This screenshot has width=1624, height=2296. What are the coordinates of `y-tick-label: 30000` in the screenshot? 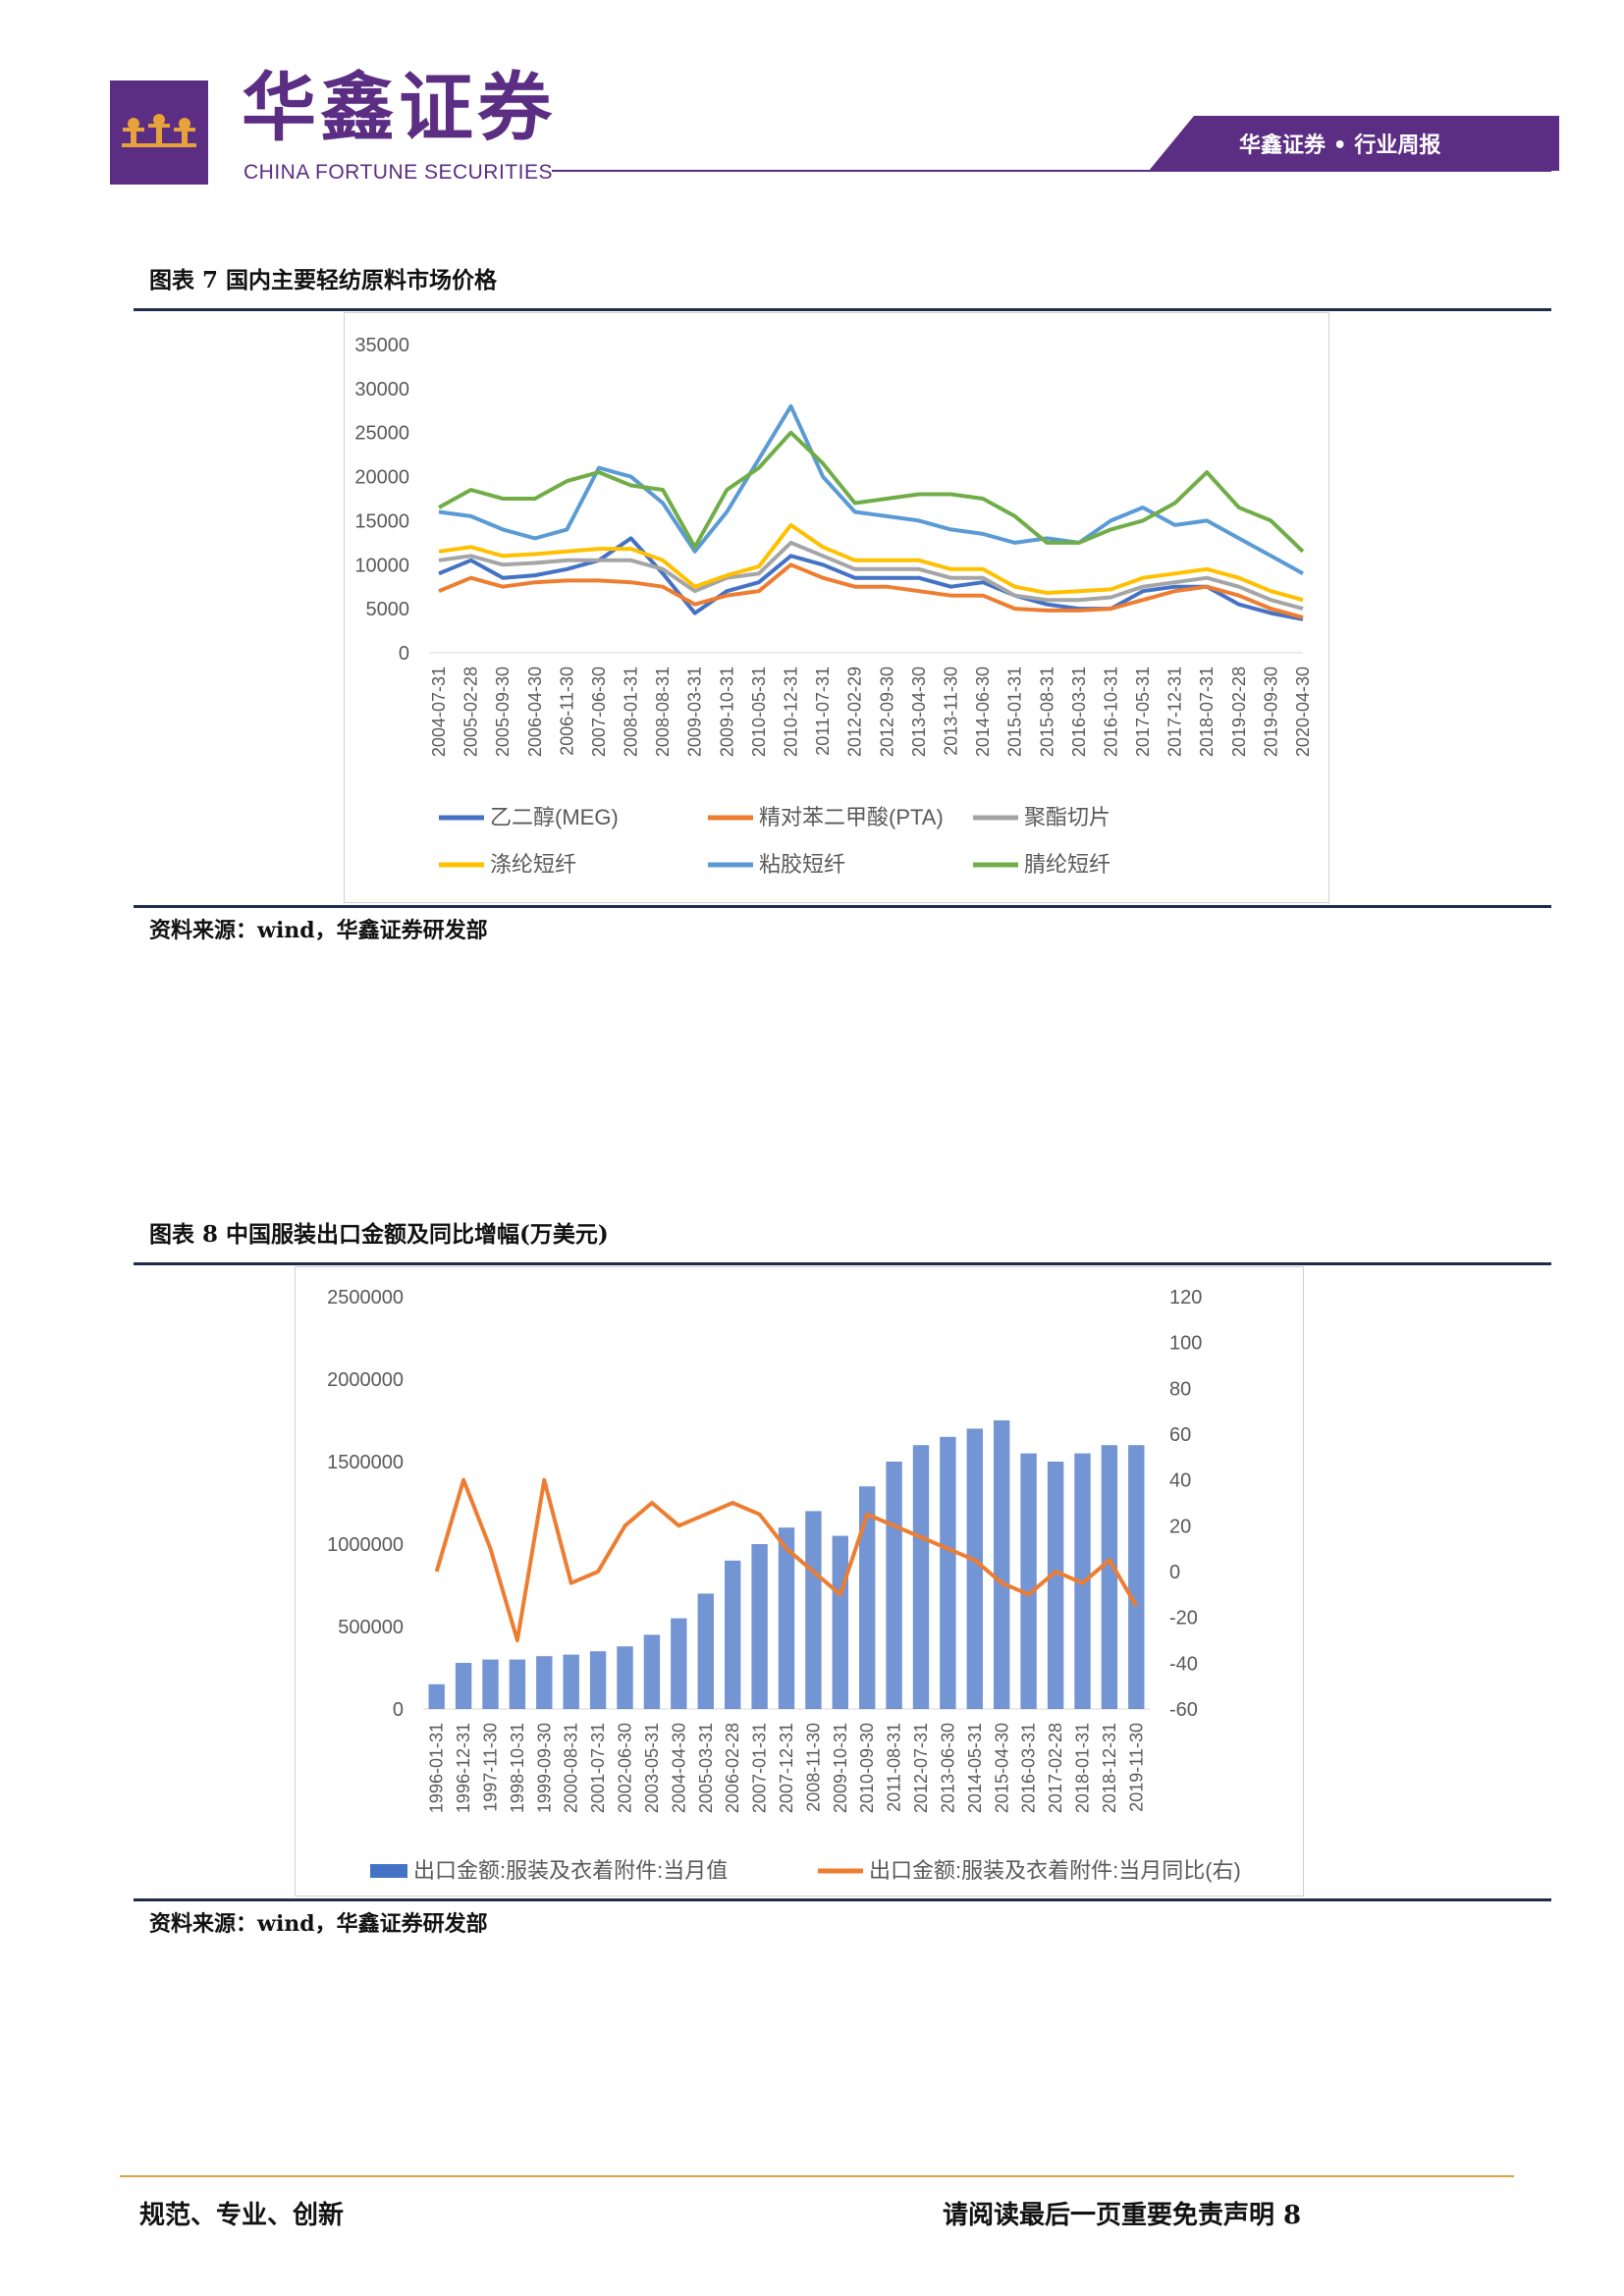 It's located at (381, 389).